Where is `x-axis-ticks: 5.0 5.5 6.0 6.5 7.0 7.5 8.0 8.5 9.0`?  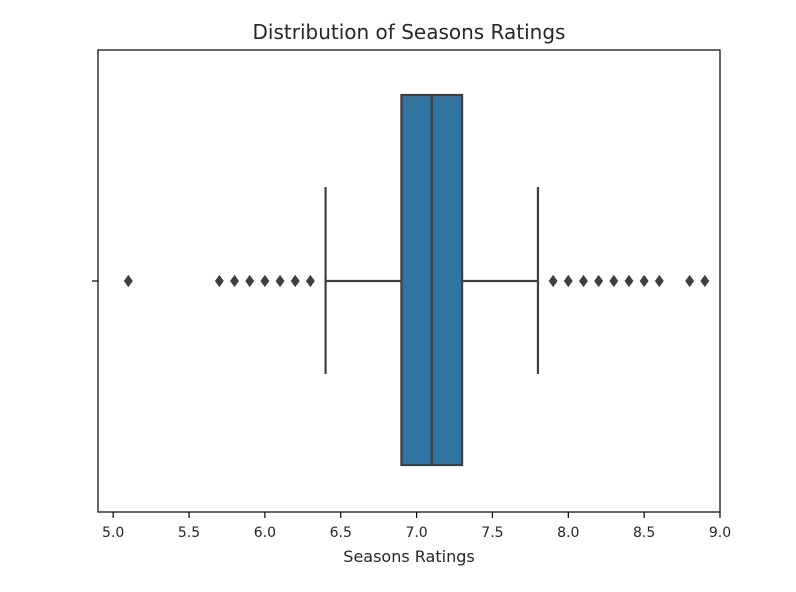 x-axis-ticks: 5.0 5.5 6.0 6.5 7.0 7.5 8.0 8.5 9.0 is located at coordinates (416, 526).